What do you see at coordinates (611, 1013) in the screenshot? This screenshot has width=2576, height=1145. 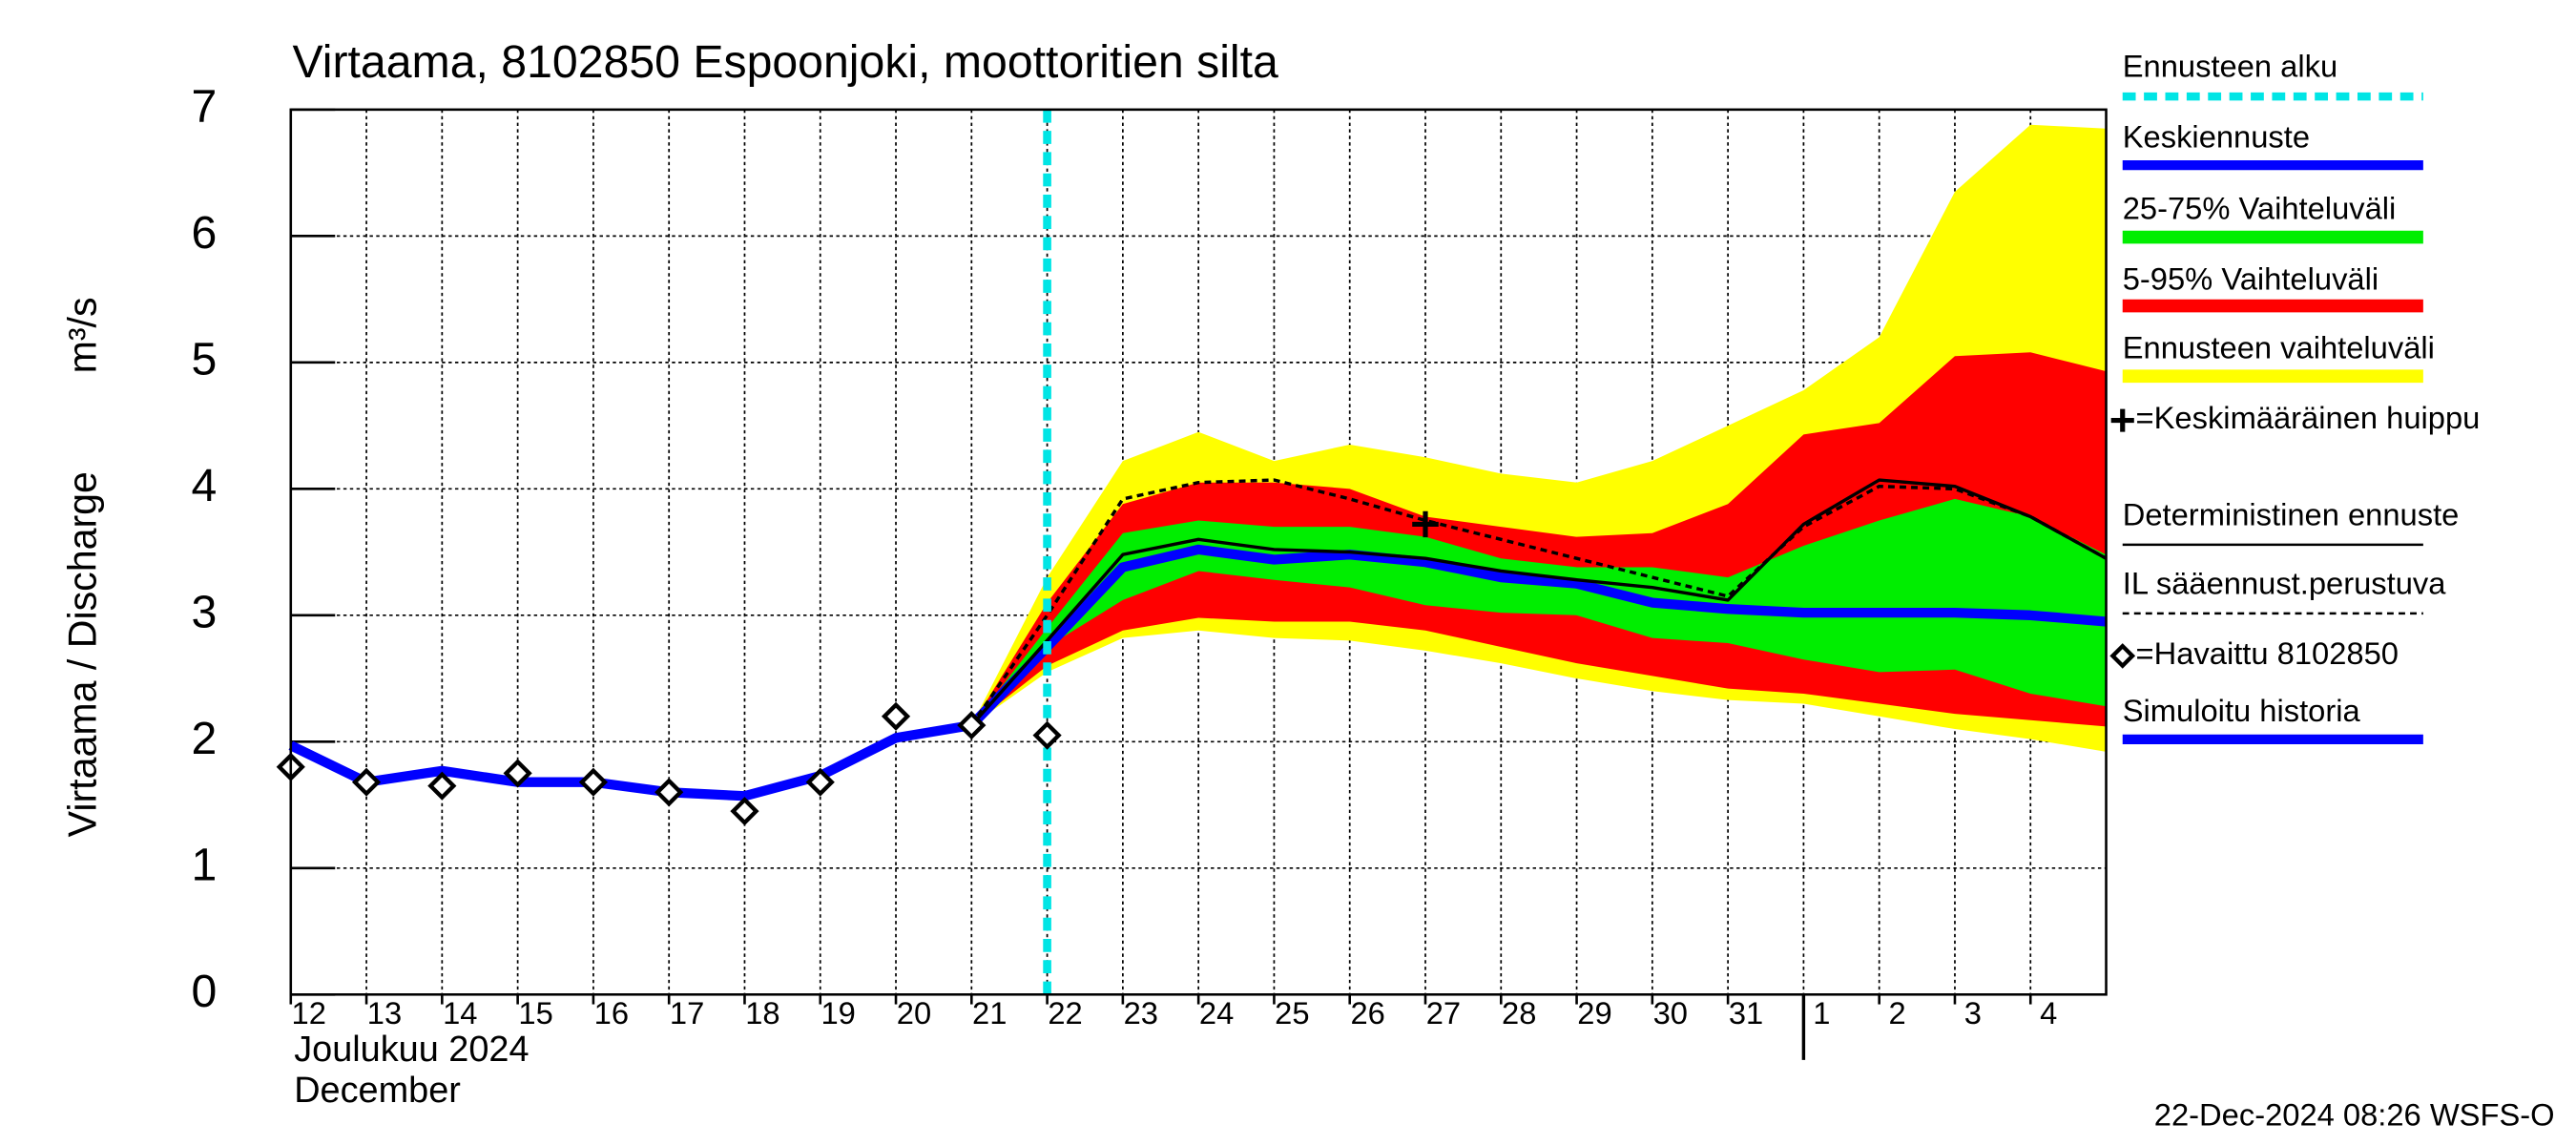 I see `x-tick-label: 16` at bounding box center [611, 1013].